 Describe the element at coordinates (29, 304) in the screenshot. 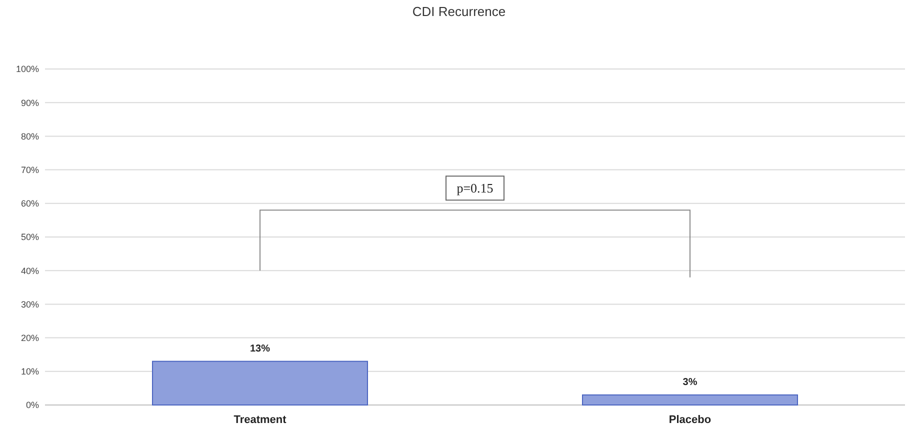

I see `y-tick-label: 30%` at that location.